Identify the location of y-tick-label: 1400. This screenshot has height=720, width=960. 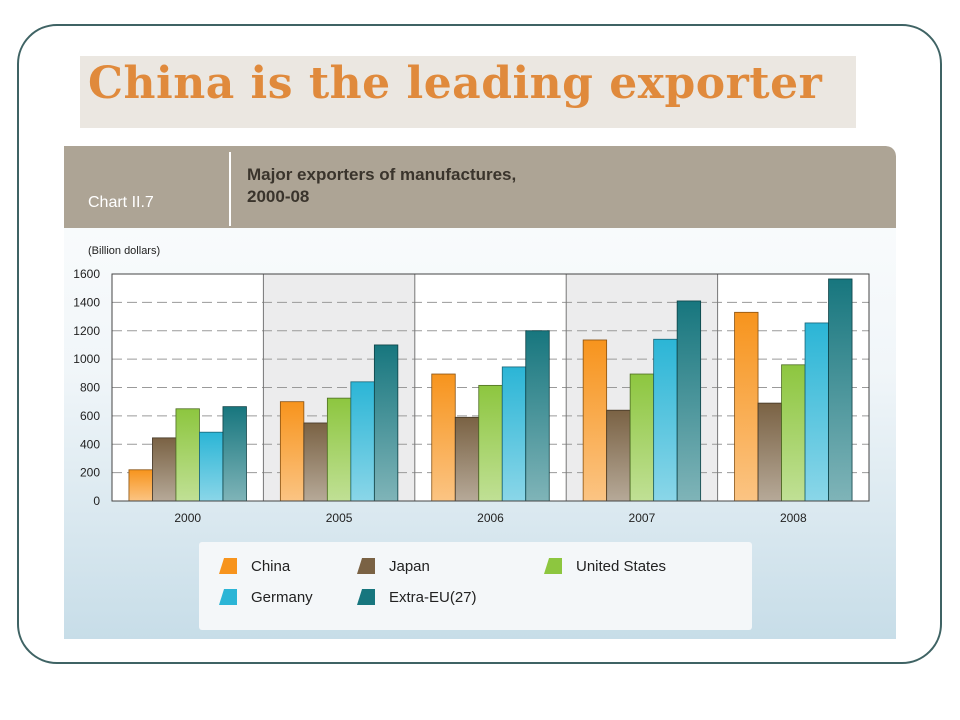
(86, 302).